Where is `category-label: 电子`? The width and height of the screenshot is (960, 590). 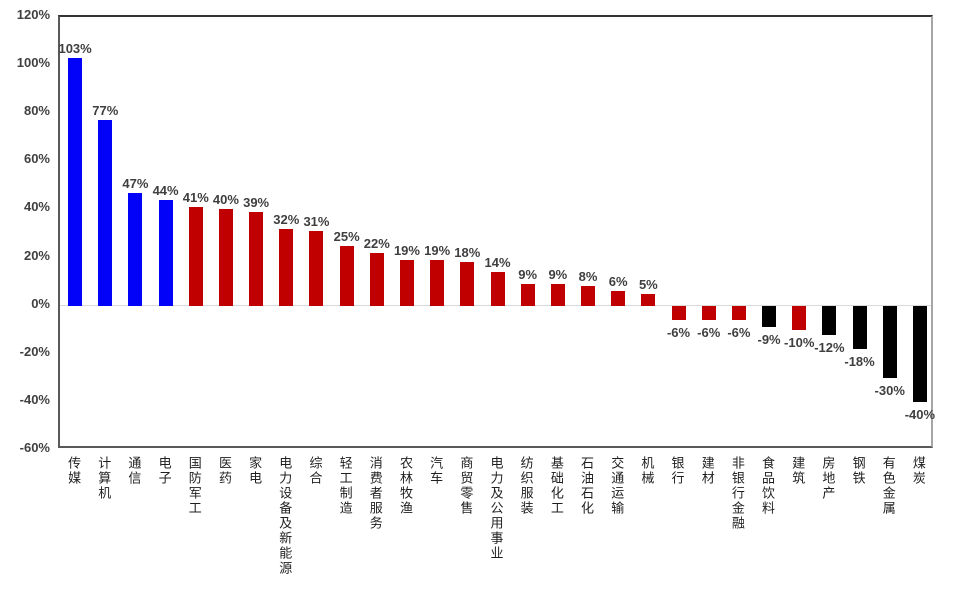 category-label: 电子 is located at coordinates (164, 471).